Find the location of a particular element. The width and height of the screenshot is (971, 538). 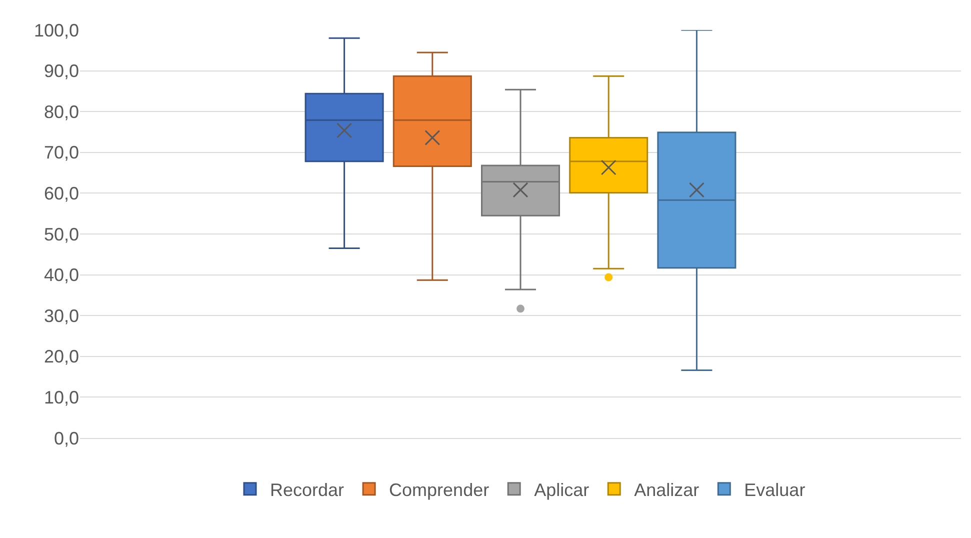

y-tick-label: 70,0 is located at coordinates (61, 152).